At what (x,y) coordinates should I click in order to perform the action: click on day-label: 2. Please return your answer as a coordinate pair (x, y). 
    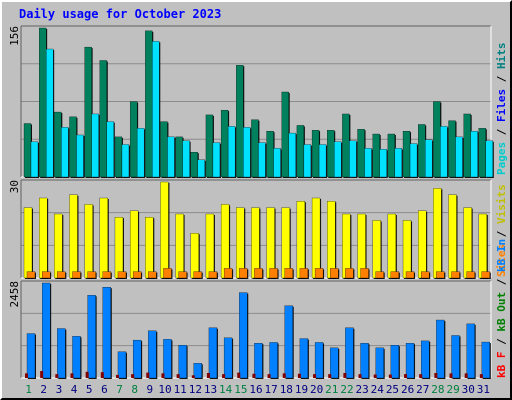
    Looking at the image, I should click on (43, 389).